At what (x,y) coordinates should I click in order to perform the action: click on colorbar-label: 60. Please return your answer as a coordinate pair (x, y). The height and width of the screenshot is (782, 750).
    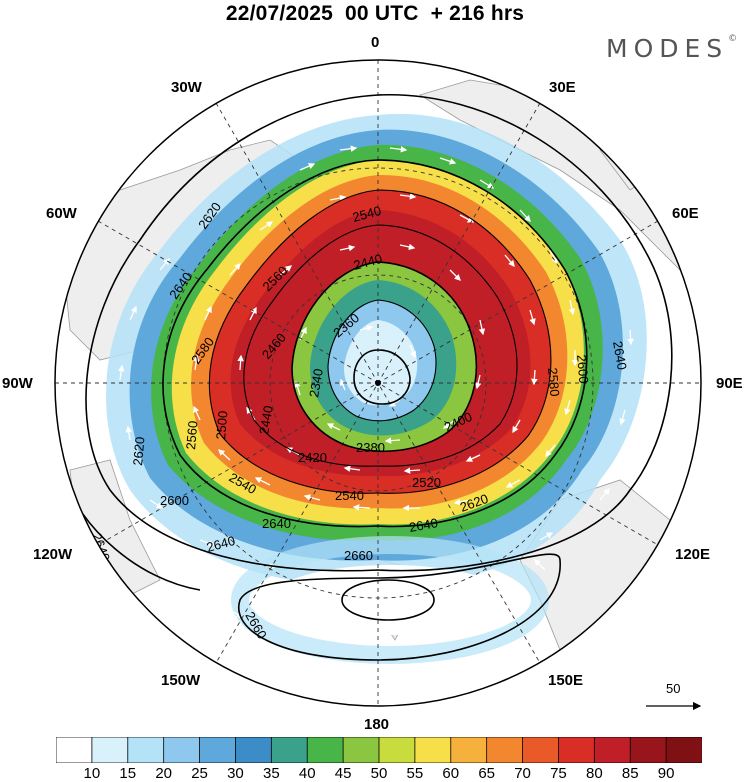
    Looking at the image, I should click on (451, 773).